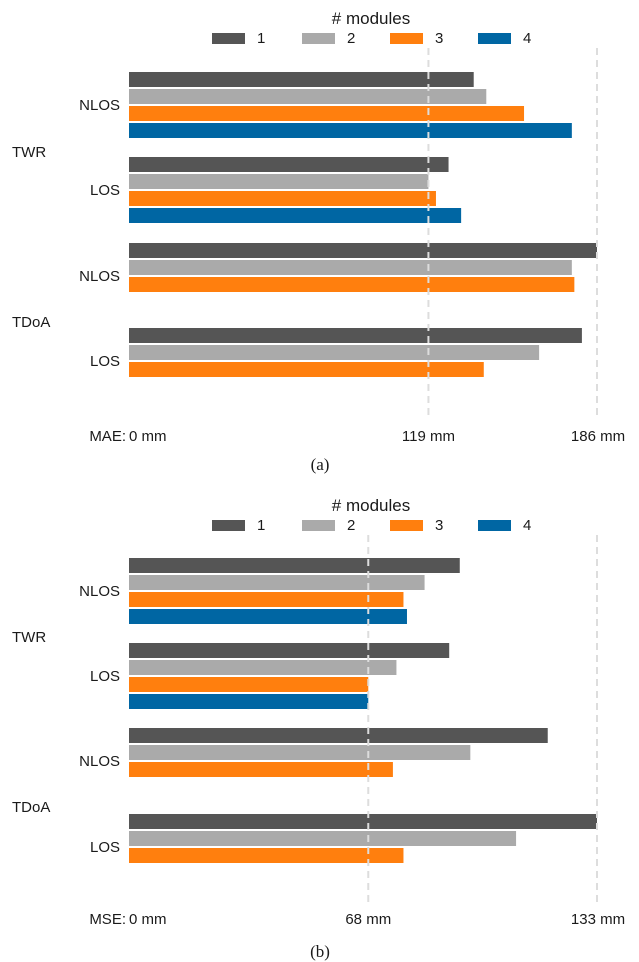  What do you see at coordinates (598, 919) in the screenshot?
I see `tick-label-133: 133 mm` at bounding box center [598, 919].